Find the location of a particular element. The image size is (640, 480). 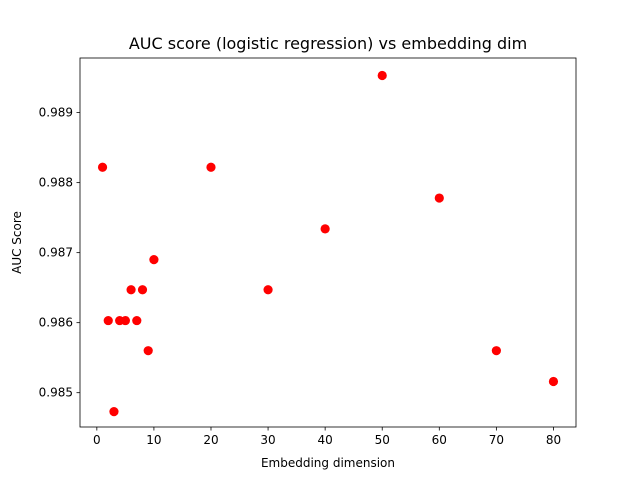

y-axis-label: AUC Score is located at coordinates (17, 242).